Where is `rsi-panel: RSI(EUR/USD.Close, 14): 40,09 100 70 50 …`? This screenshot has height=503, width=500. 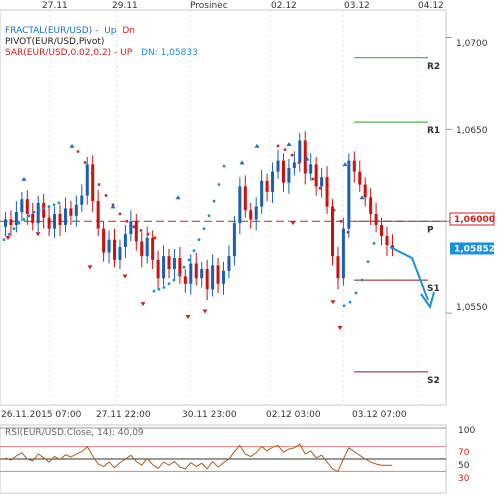
rsi-panel: RSI(EUR/USD.Close, 14): 40,09 100 70 50 … is located at coordinates (237, 455).